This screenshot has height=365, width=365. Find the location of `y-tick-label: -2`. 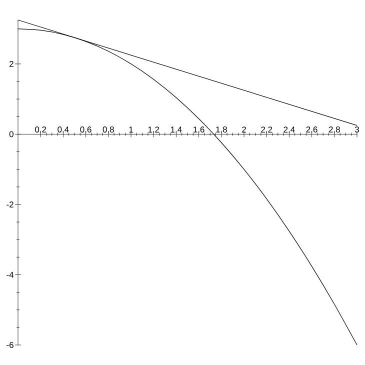

y-tick-label: -2 is located at coordinates (10, 205).